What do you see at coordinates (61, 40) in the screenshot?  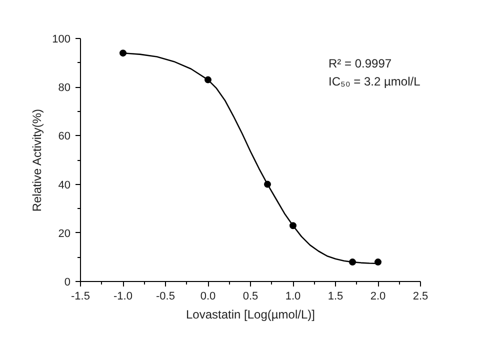 I see `y-tick-label: 100` at bounding box center [61, 40].